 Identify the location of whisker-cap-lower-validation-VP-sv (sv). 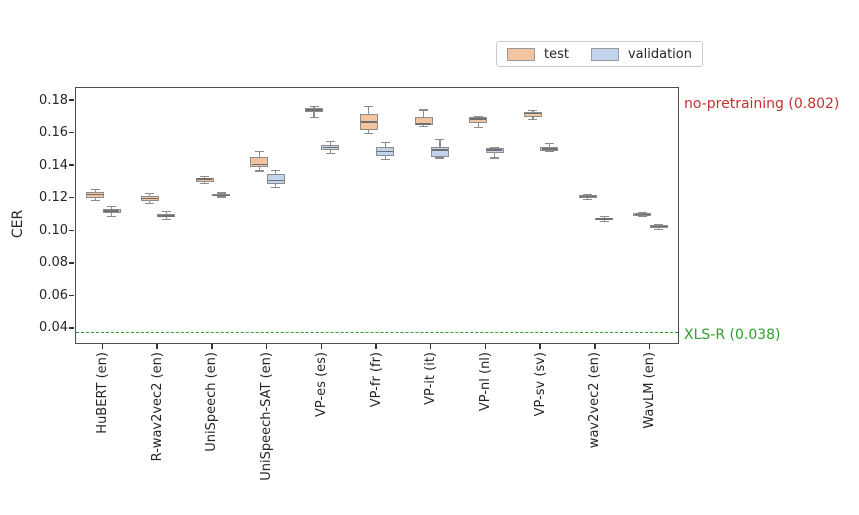
(549, 151).